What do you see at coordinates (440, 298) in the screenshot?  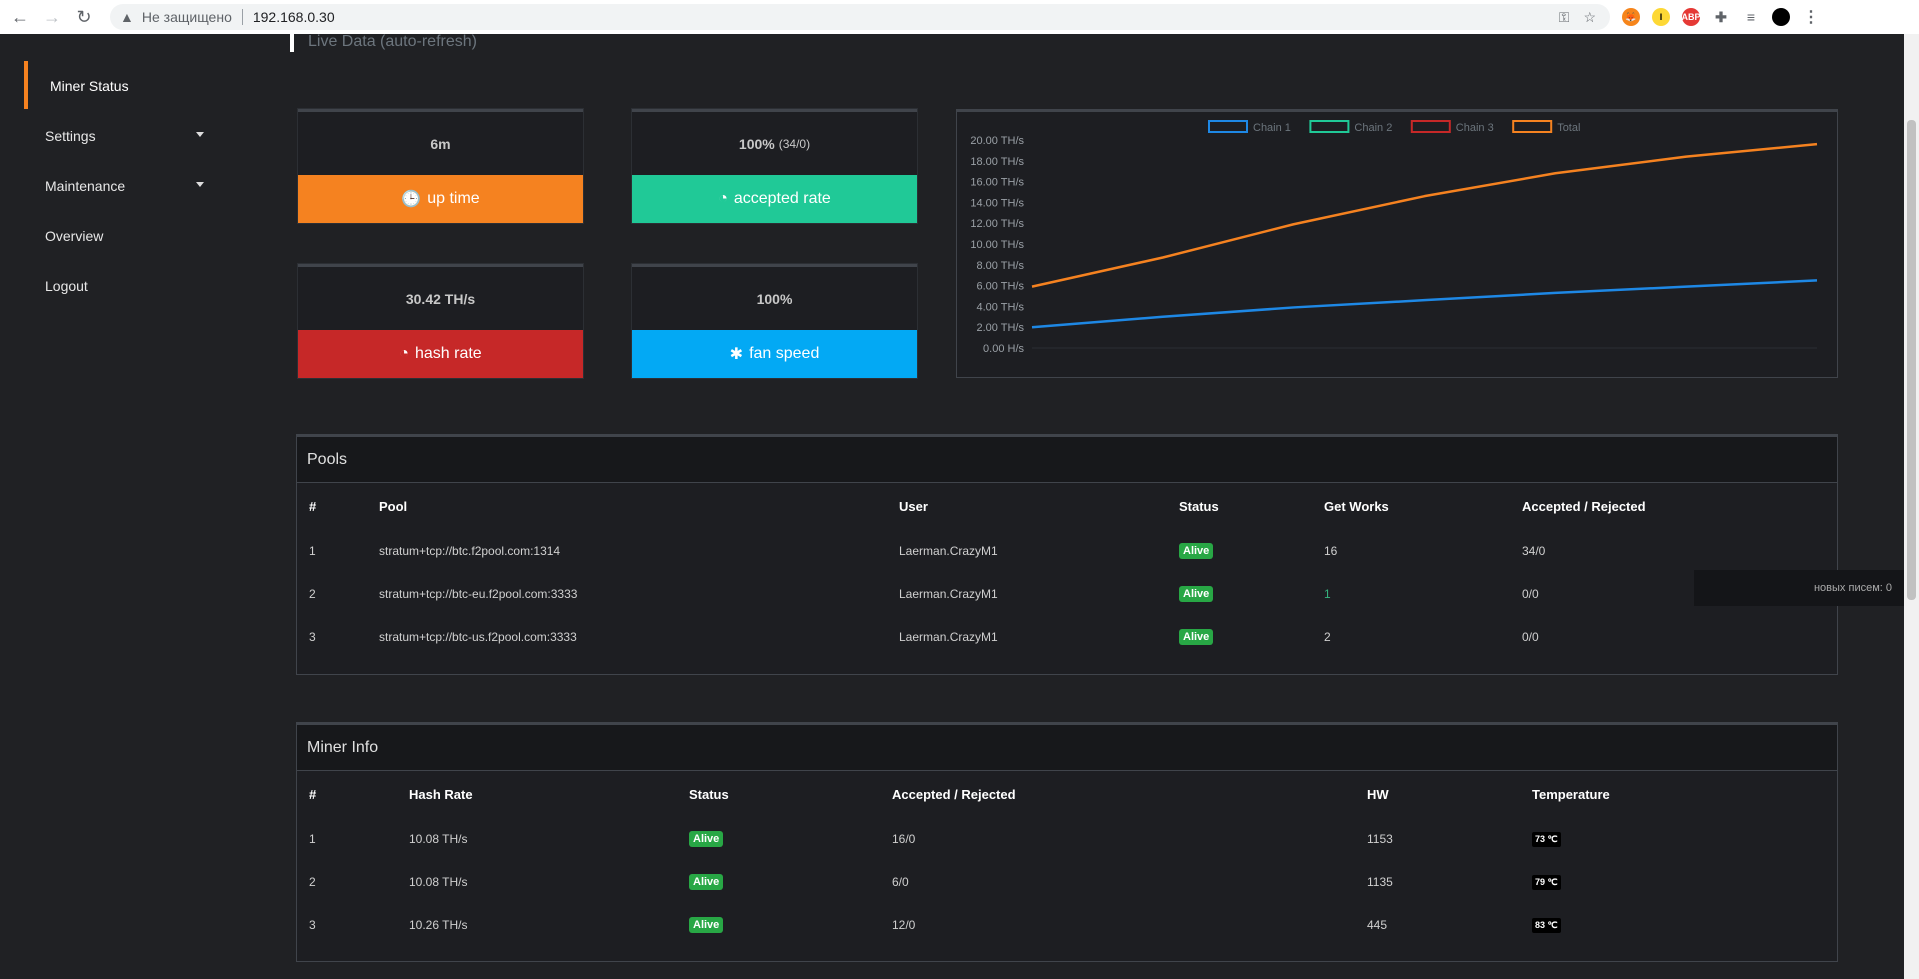 I see `hashrate-value: 30.42 TH/s` at bounding box center [440, 298].